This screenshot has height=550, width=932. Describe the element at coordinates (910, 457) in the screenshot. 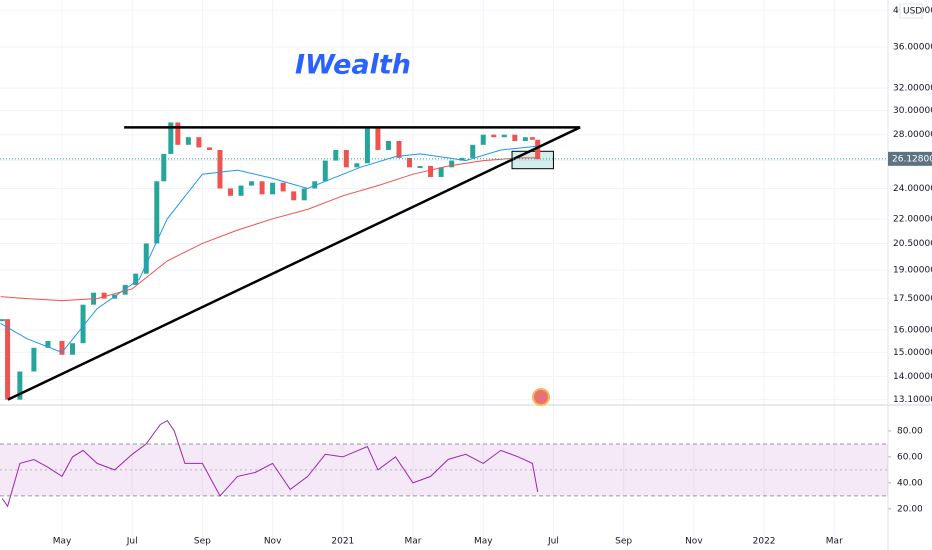

I see `y-tick-label: 60.00` at that location.